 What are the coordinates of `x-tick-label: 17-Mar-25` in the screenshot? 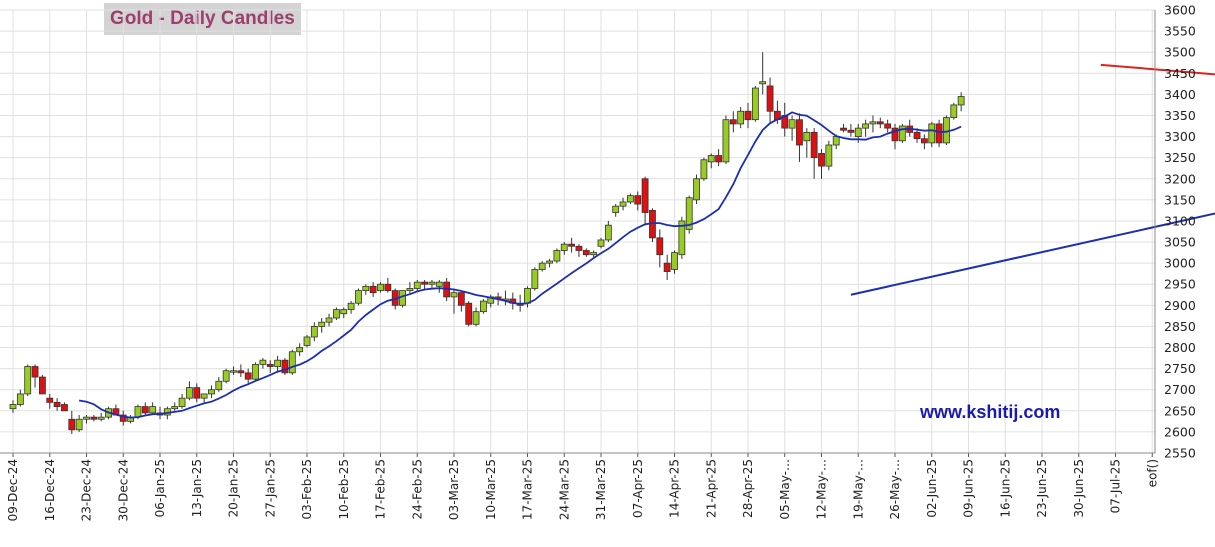 It's located at (528, 489).